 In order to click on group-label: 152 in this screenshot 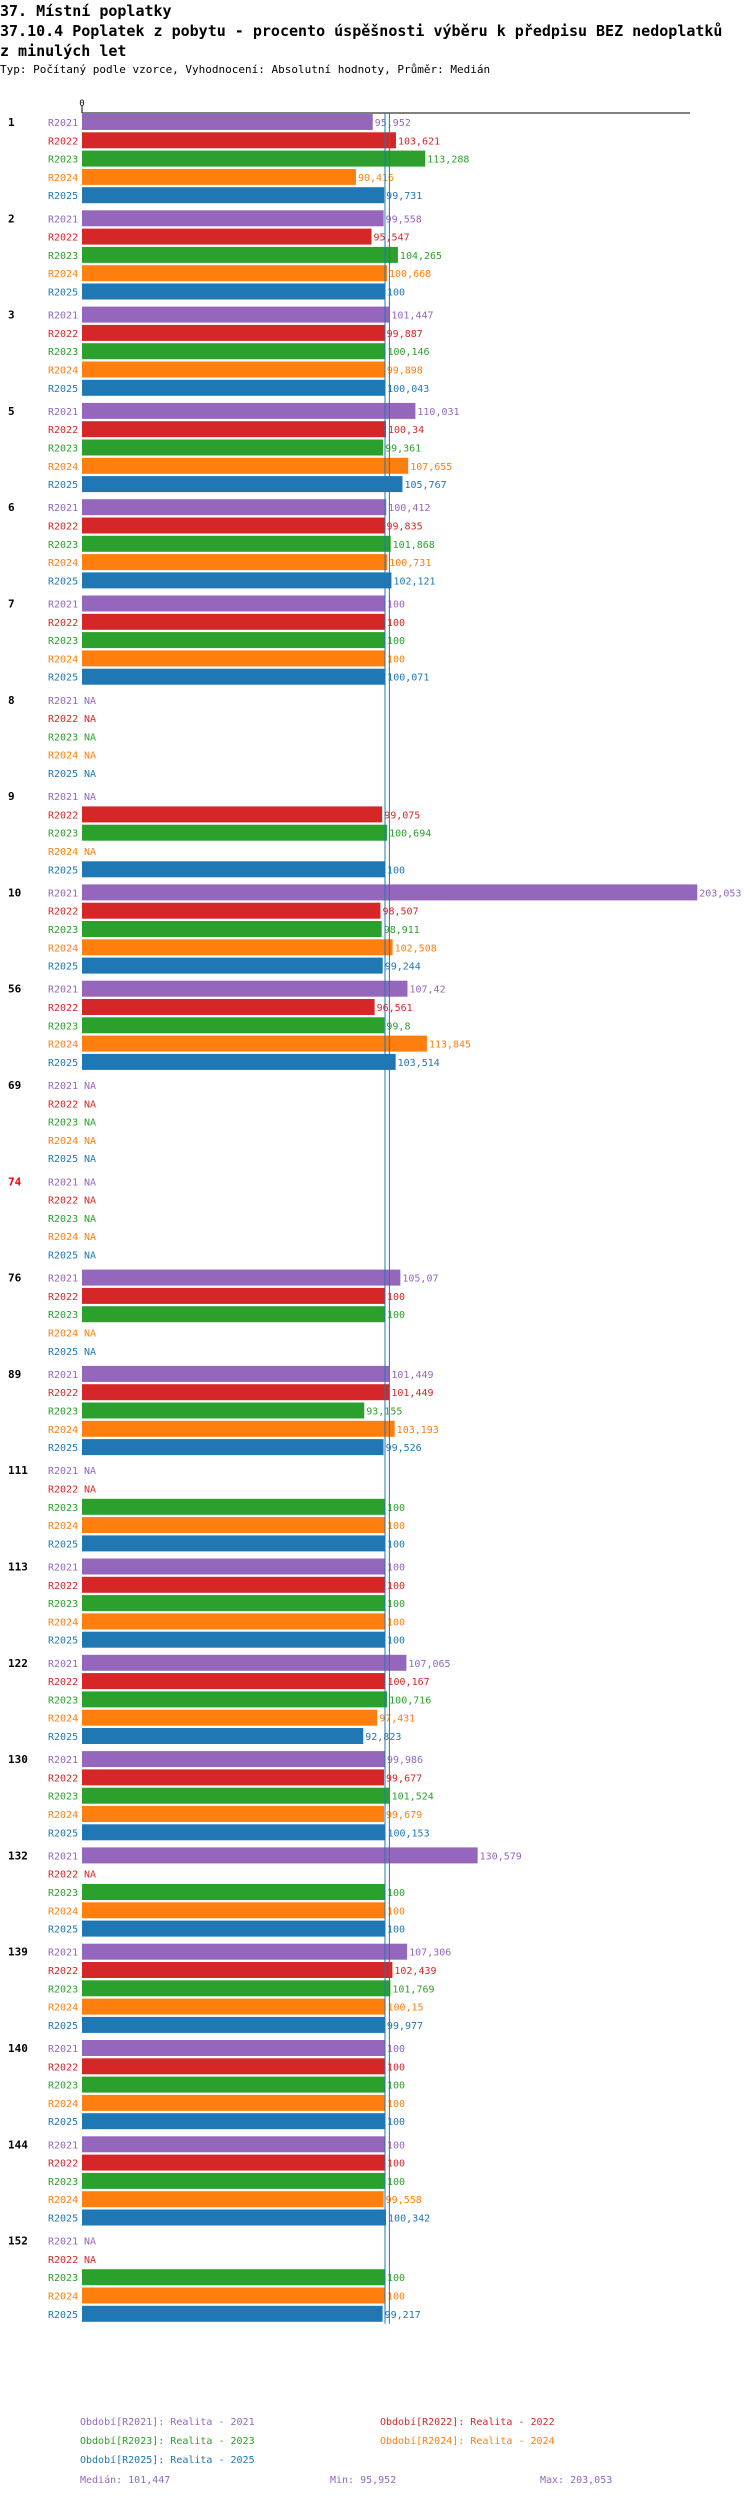, I will do `click(18, 2241)`.